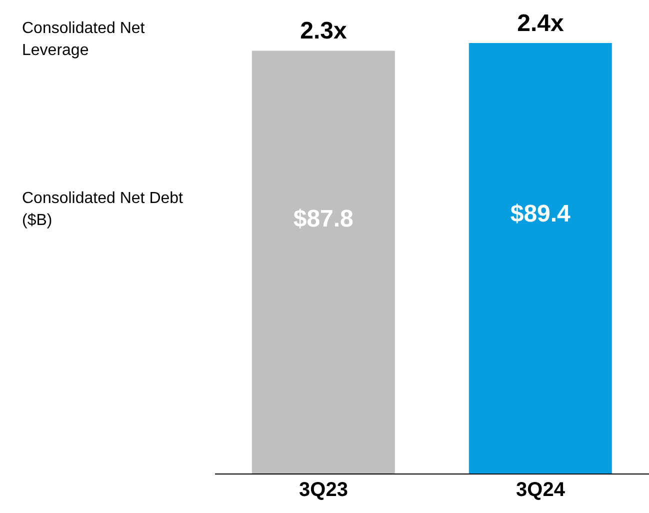  What do you see at coordinates (323, 490) in the screenshot?
I see `x-tick-label: 3Q23` at bounding box center [323, 490].